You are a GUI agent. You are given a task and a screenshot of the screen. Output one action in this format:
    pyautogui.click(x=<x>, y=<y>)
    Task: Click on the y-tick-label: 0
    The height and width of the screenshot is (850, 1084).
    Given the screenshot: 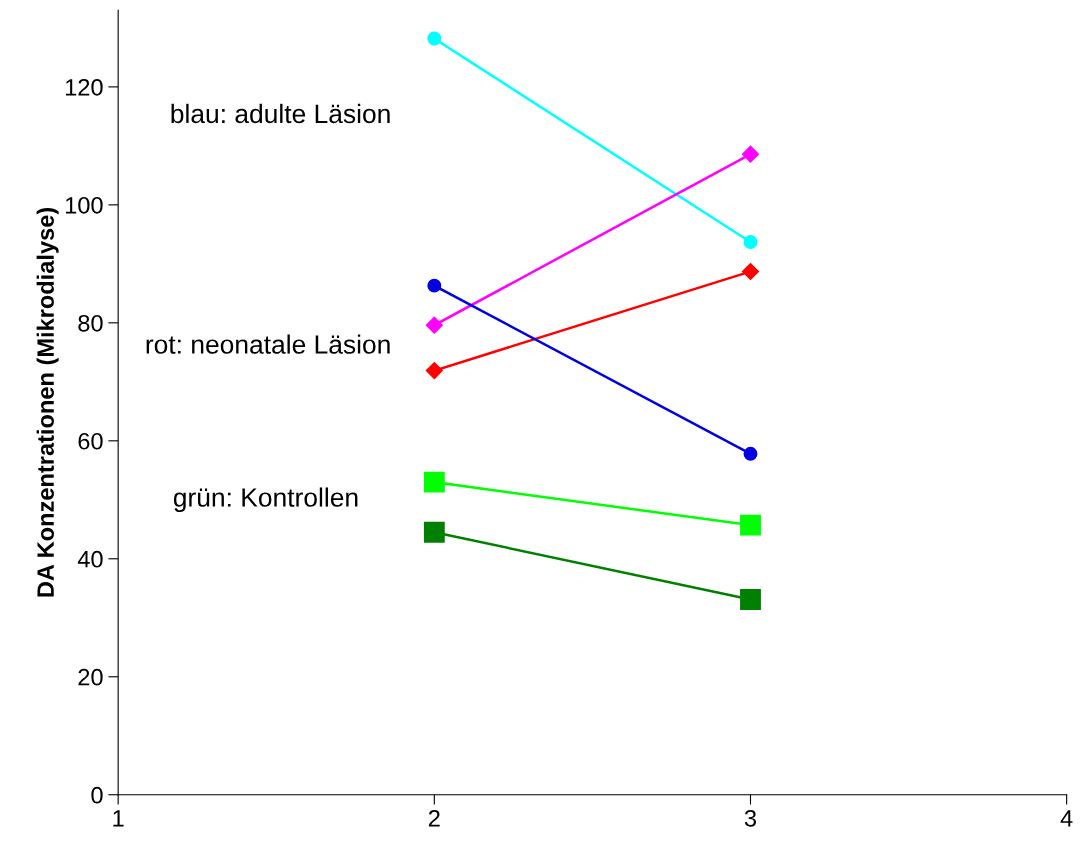 What is the action you would take?
    pyautogui.click(x=97, y=795)
    